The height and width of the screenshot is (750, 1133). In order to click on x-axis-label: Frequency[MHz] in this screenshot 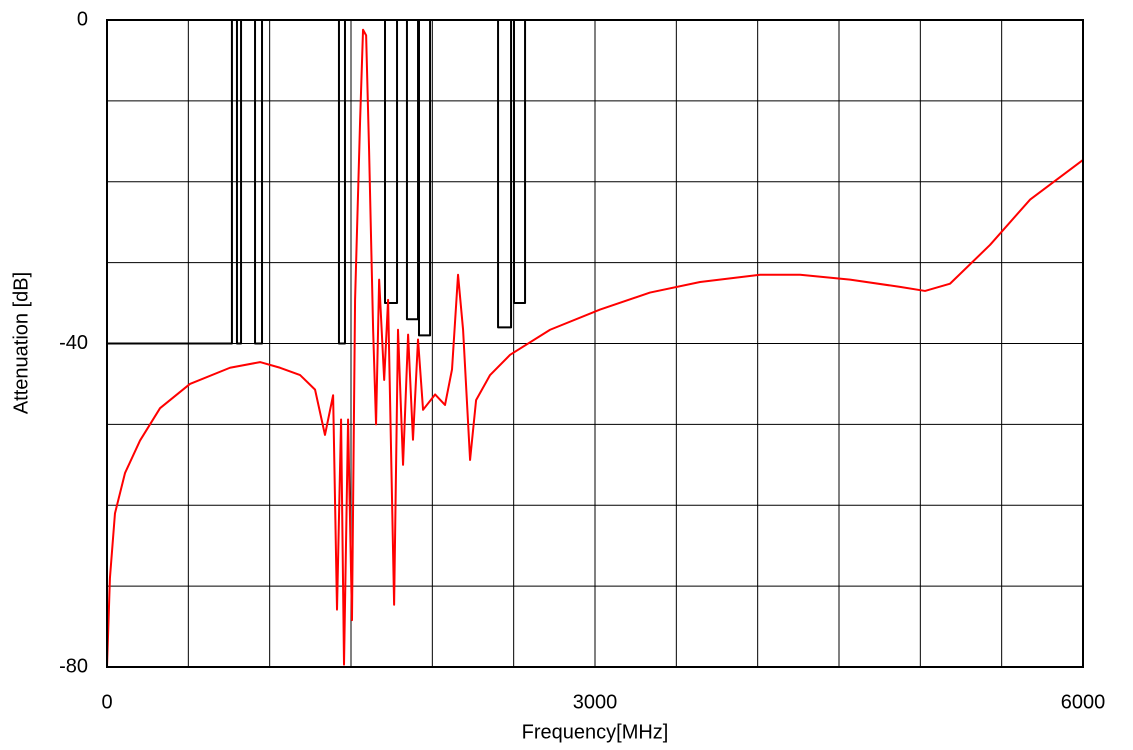, I will do `click(595, 732)`.